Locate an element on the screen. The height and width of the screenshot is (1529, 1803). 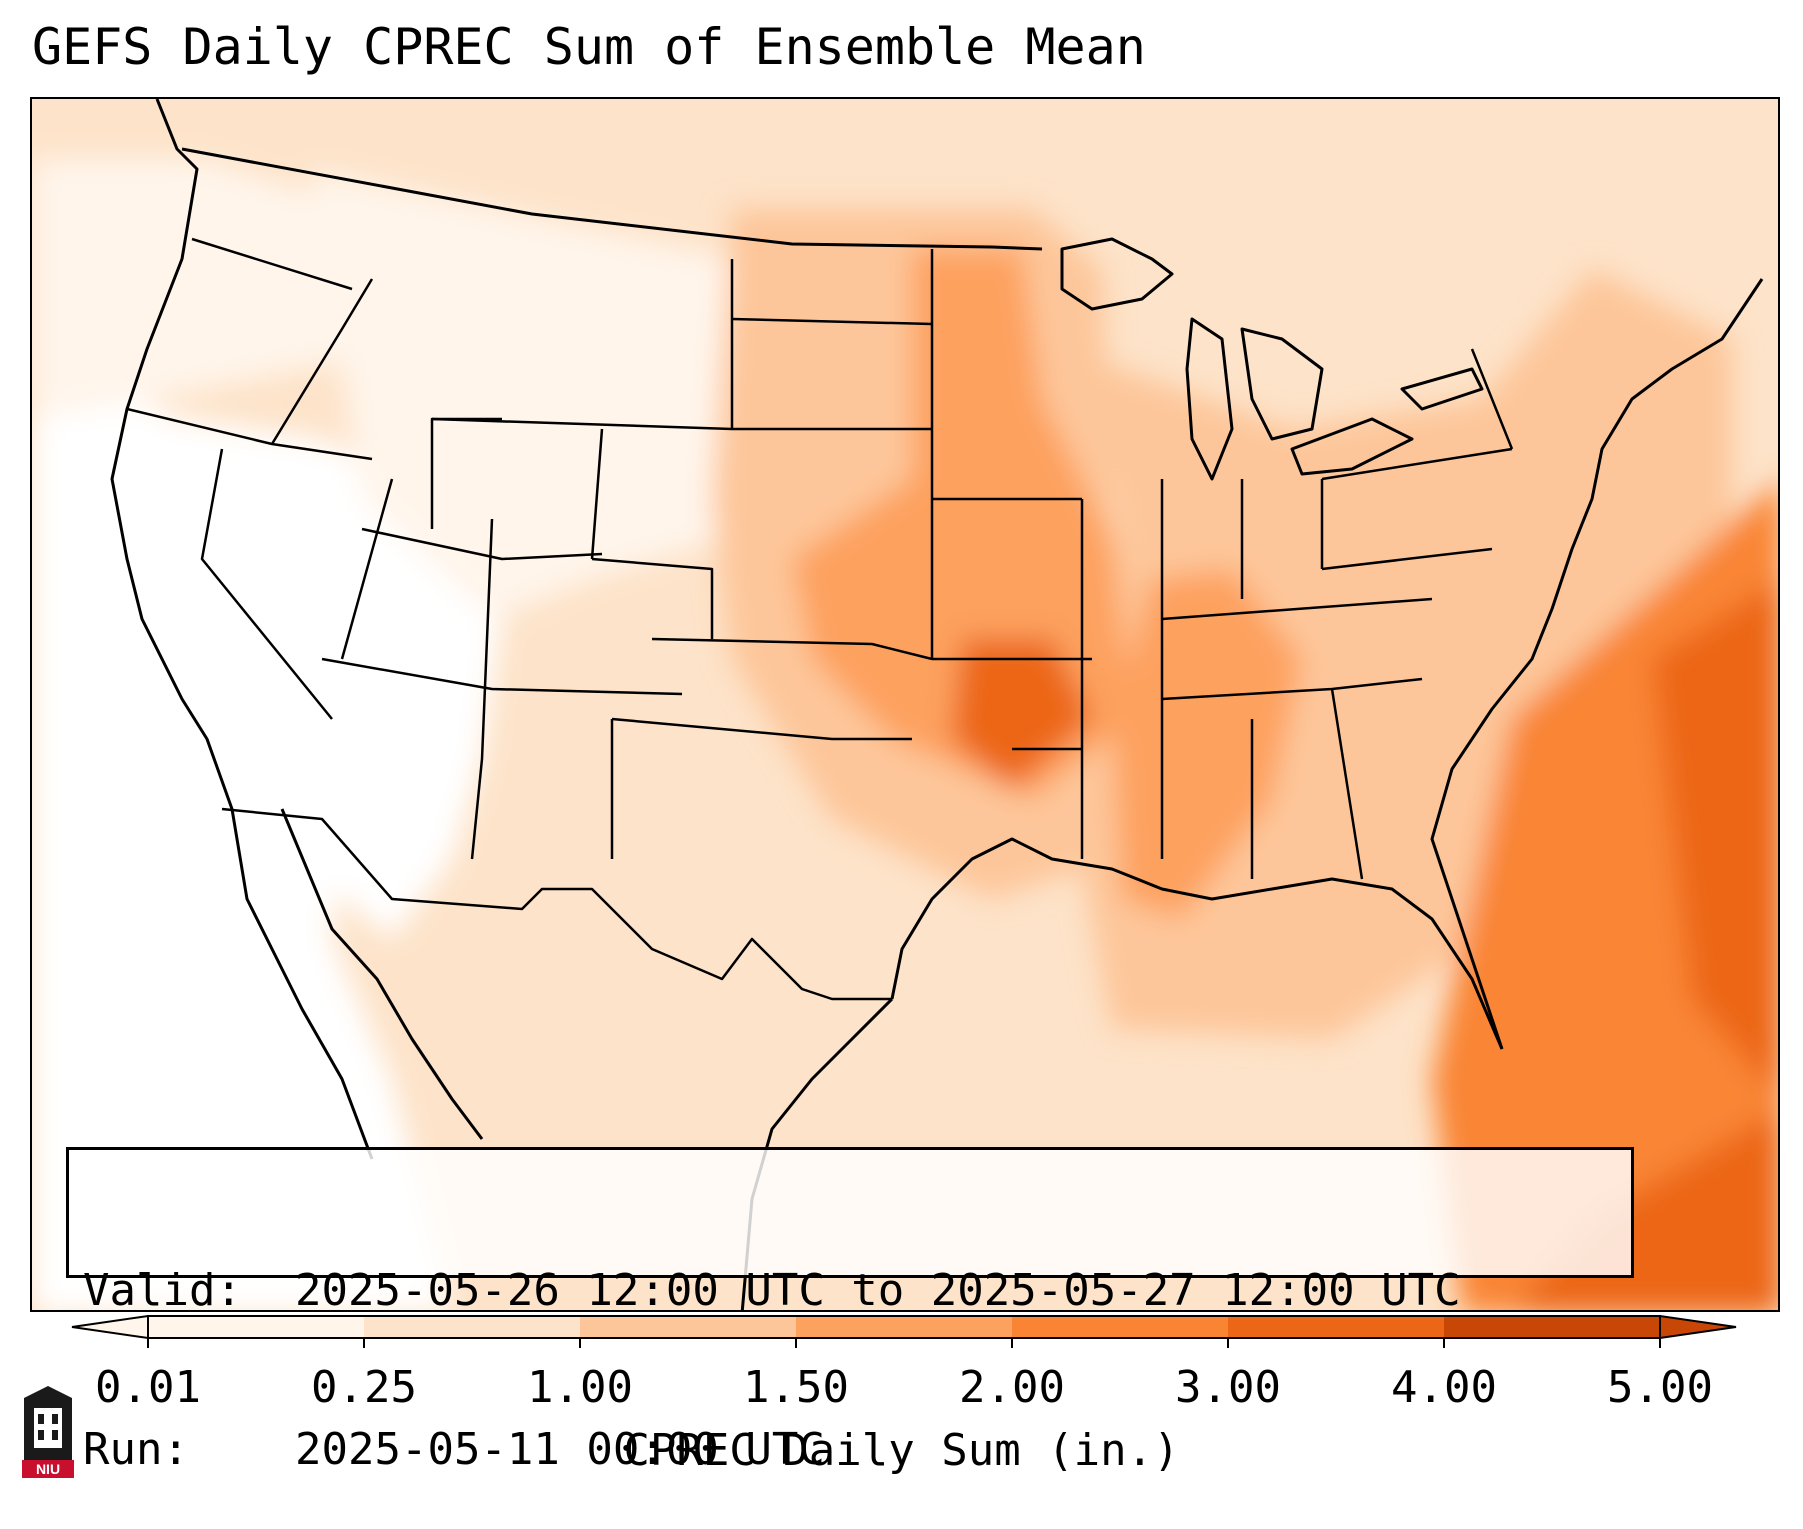
precip-zone-ohio-valley is located at coordinates (1207, 744).